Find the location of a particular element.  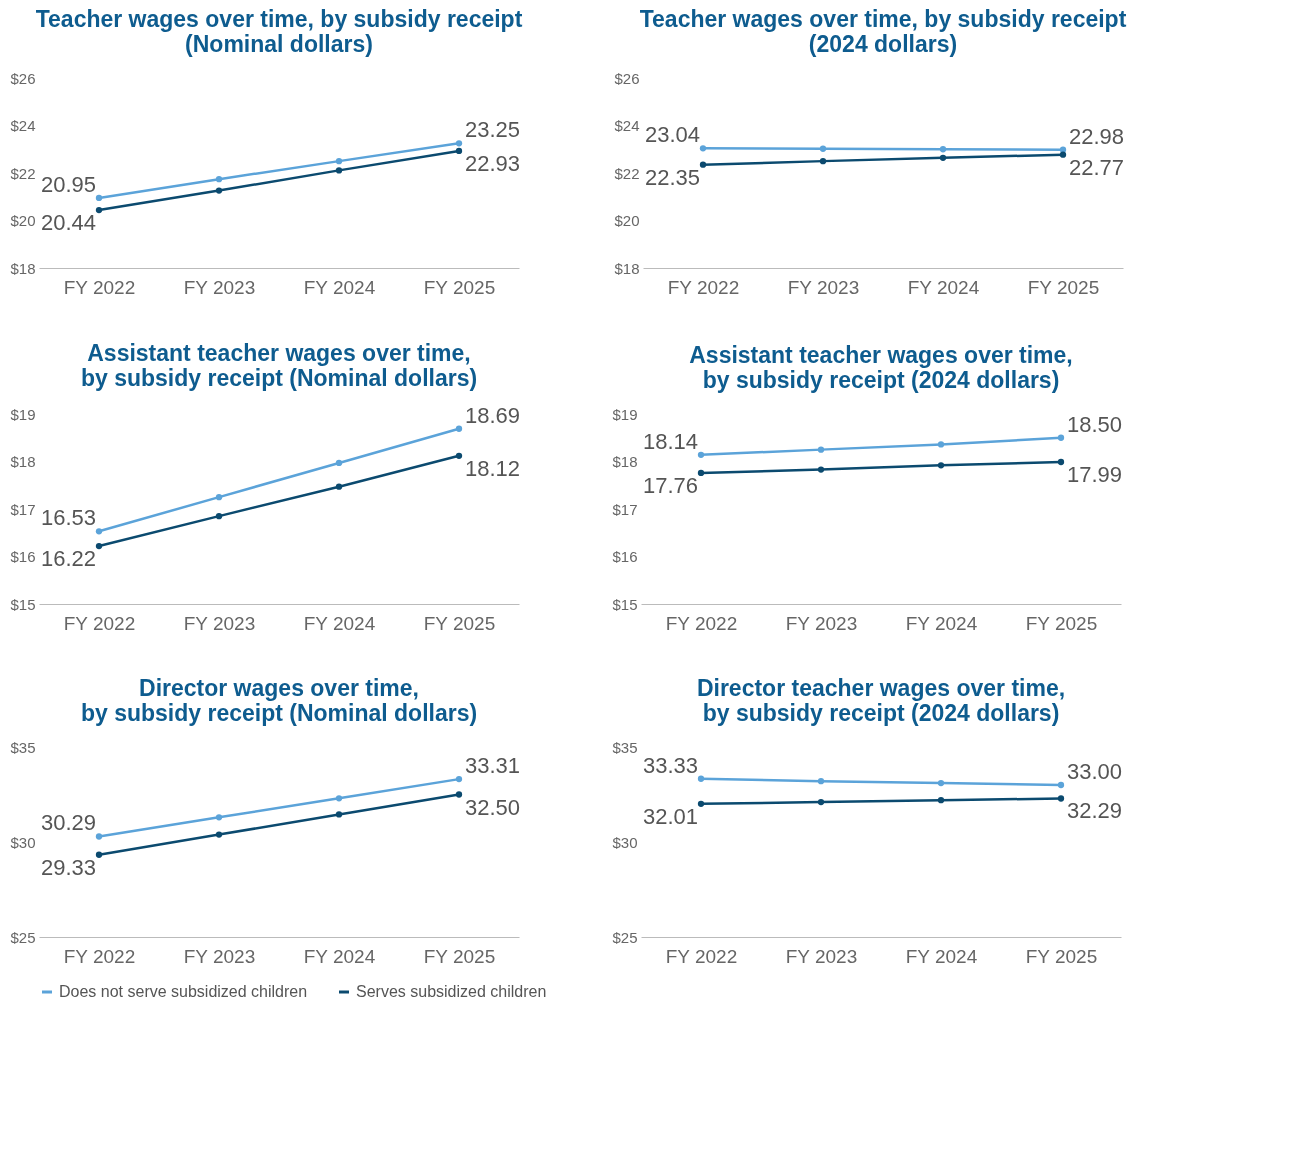

data-label: 30.29 is located at coordinates (68, 823).